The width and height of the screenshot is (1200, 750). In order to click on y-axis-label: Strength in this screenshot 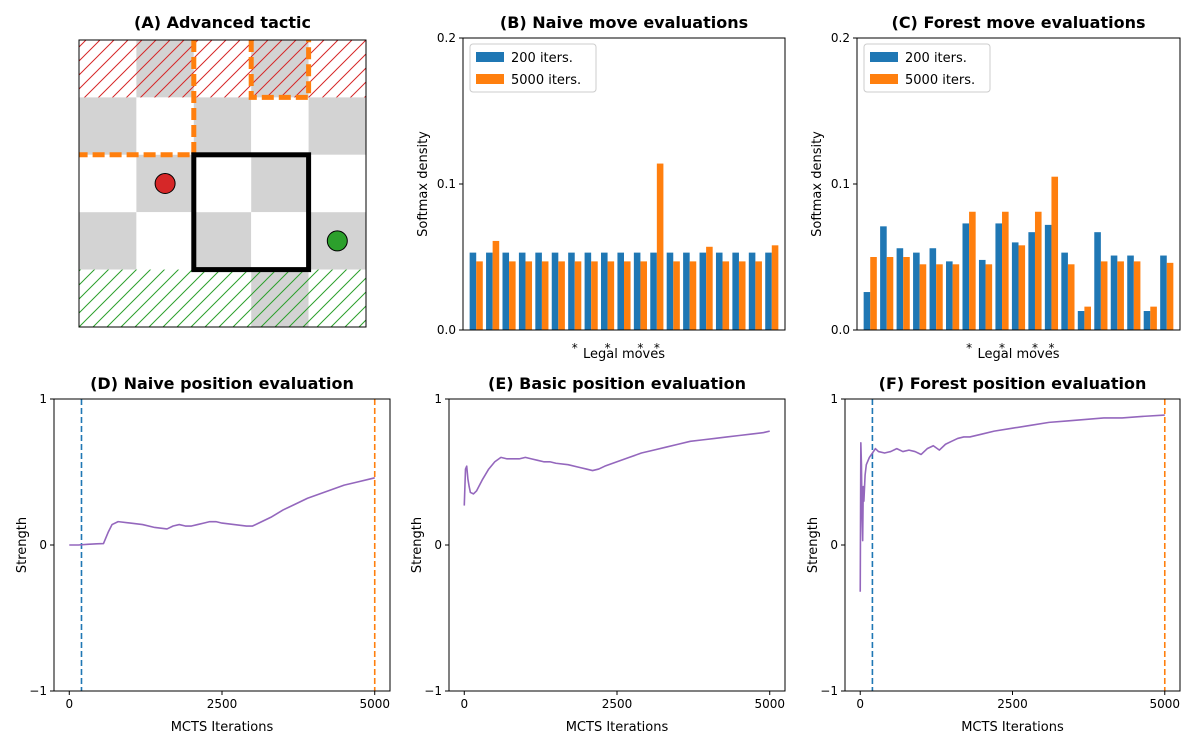, I will do `click(417, 545)`.